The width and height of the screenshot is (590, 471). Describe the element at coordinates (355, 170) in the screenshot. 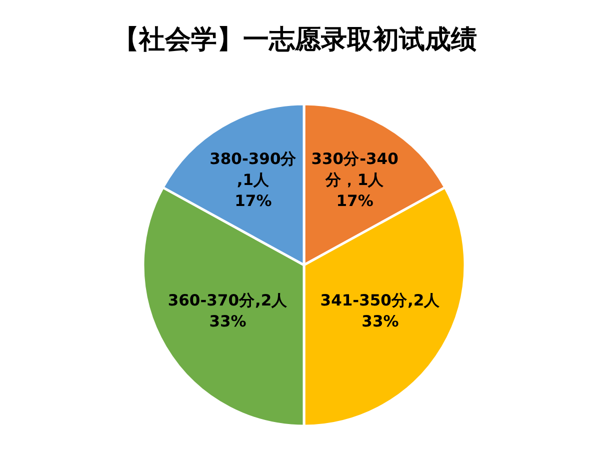

I see `slice-label: 330分-340分，1人` at that location.